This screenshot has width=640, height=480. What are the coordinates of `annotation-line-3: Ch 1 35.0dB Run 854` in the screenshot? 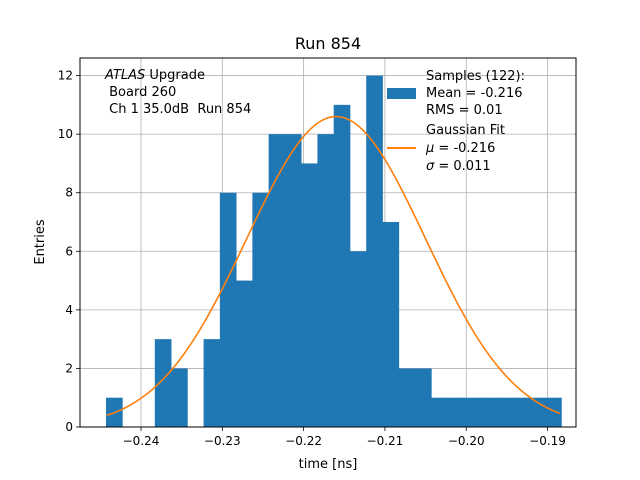 It's located at (178, 109).